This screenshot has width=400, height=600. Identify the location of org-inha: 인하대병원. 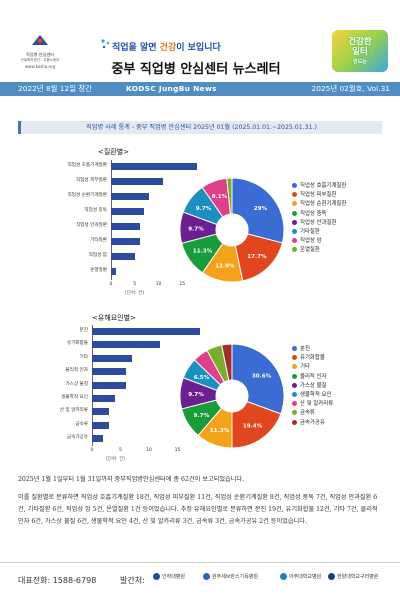
(169, 576).